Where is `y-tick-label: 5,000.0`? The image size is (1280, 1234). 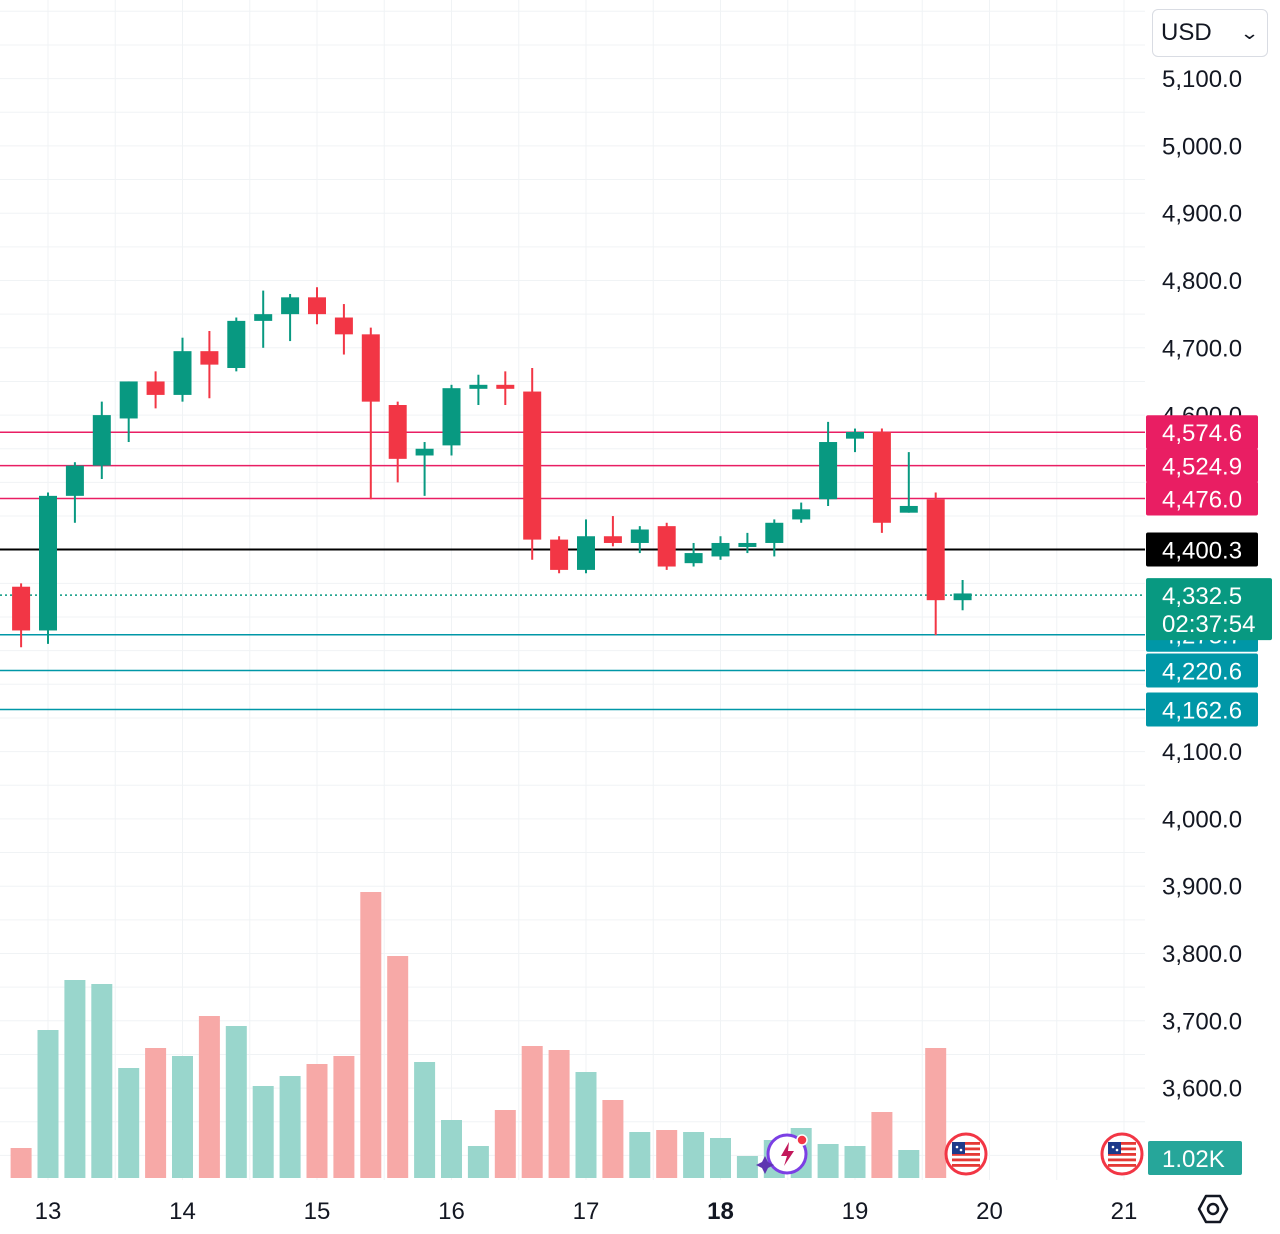 y-tick-label: 5,000.0 is located at coordinates (1202, 146).